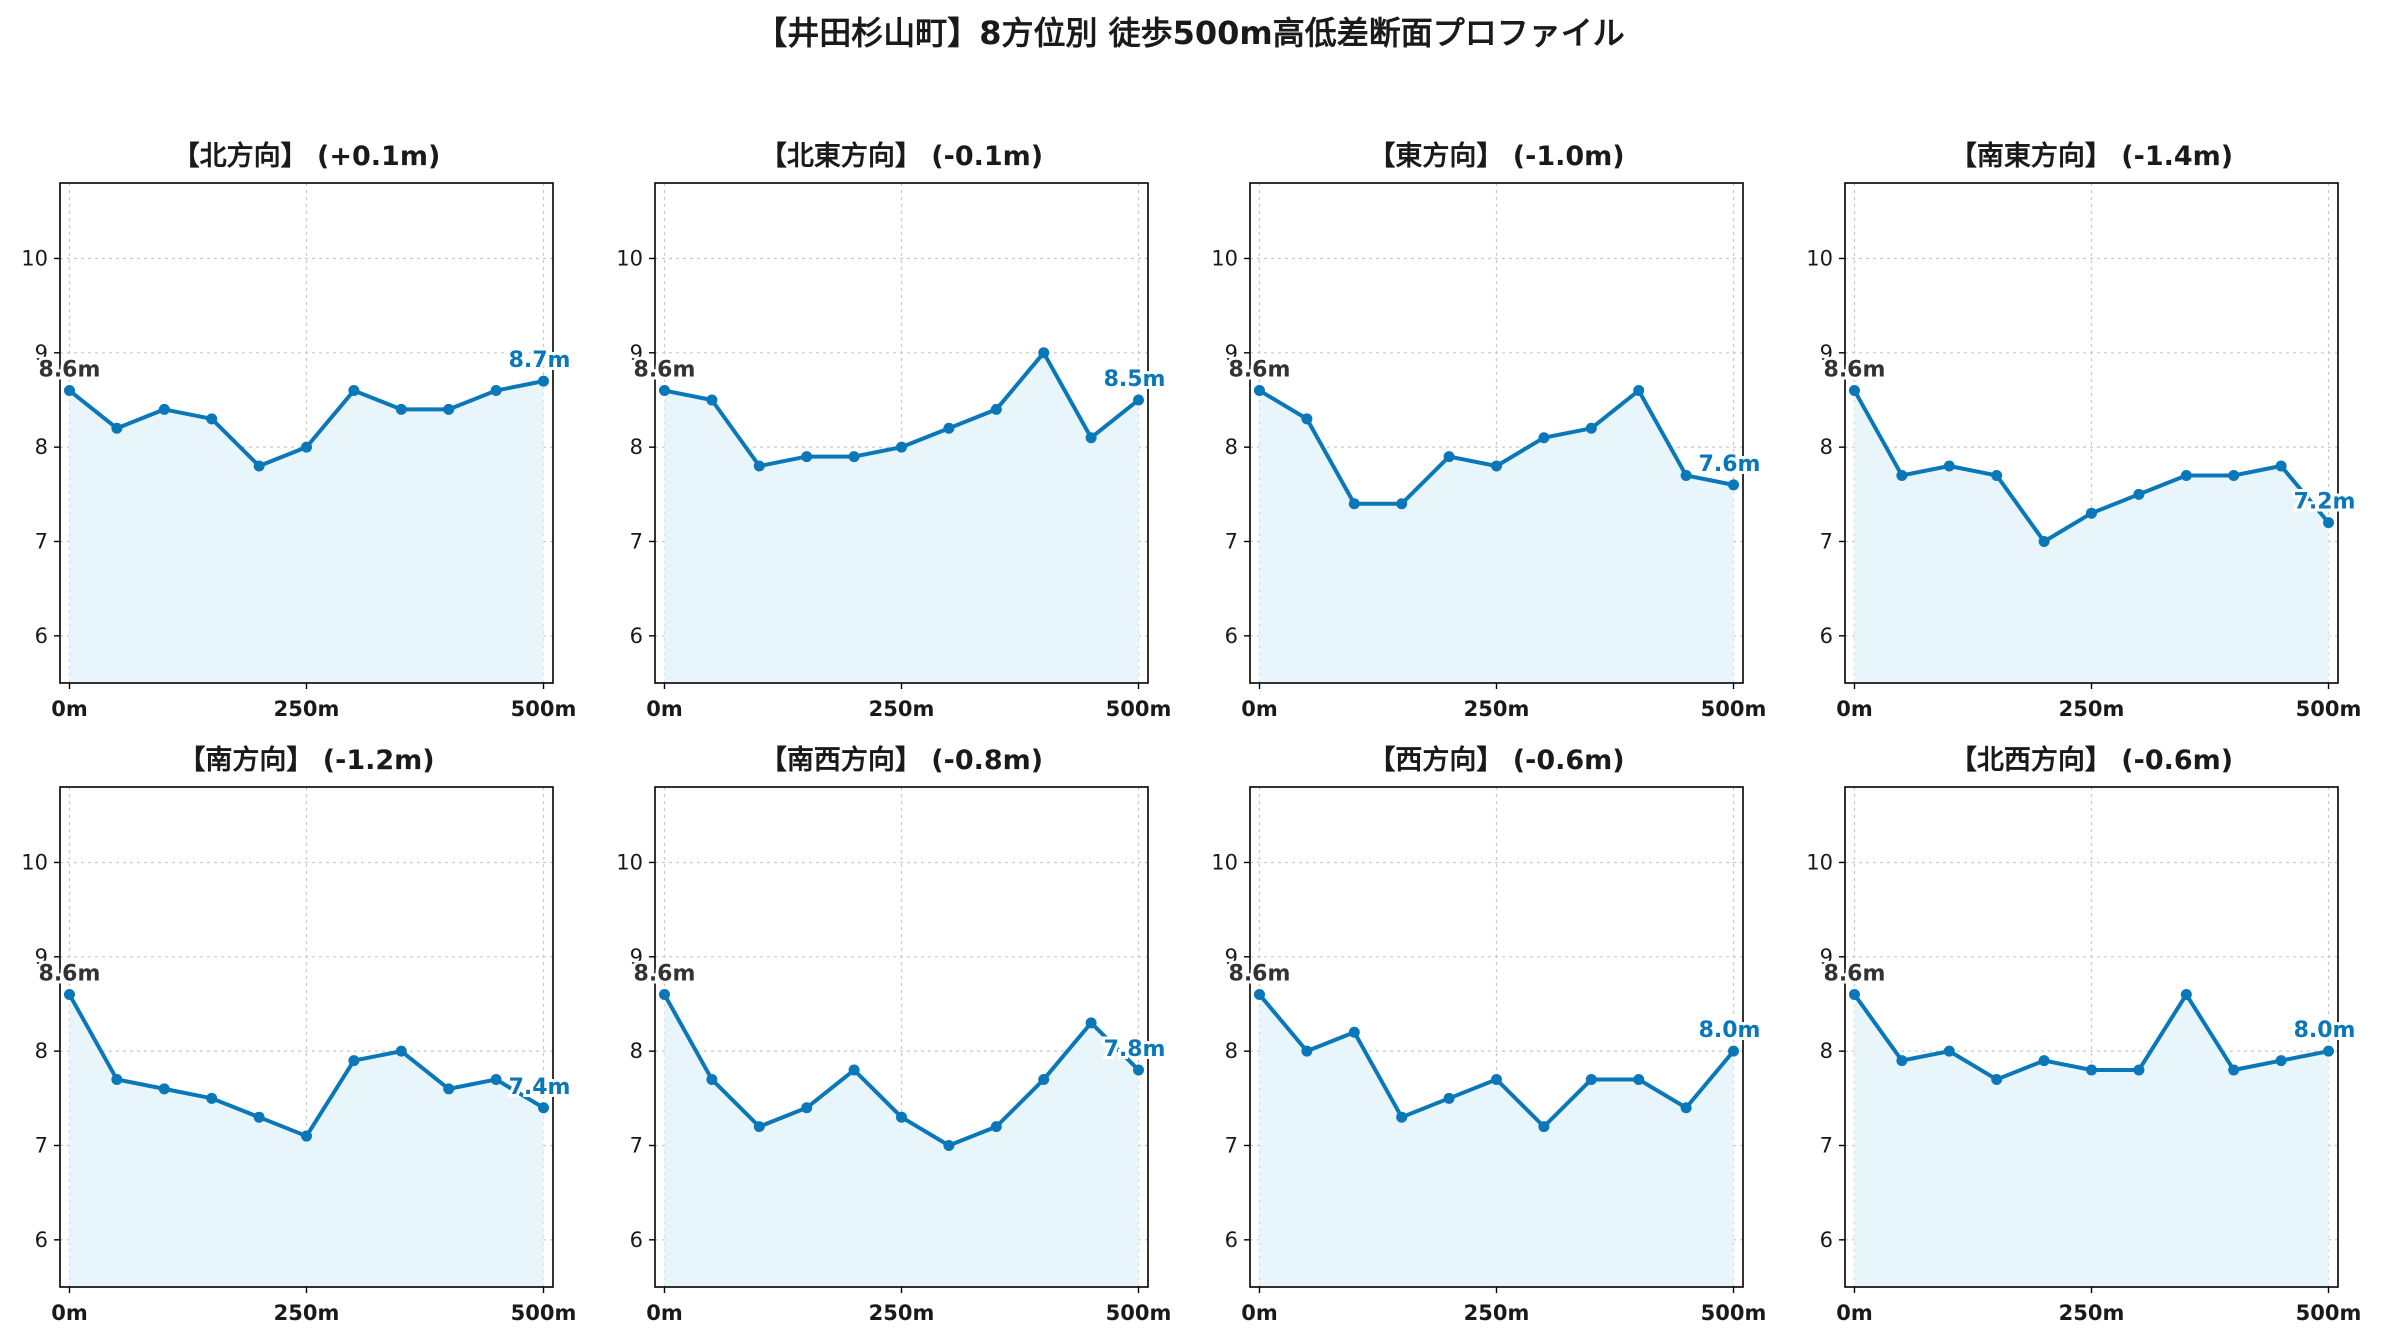  Describe the element at coordinates (1135, 1049) in the screenshot. I see `end-value-label: 7.8m` at that location.